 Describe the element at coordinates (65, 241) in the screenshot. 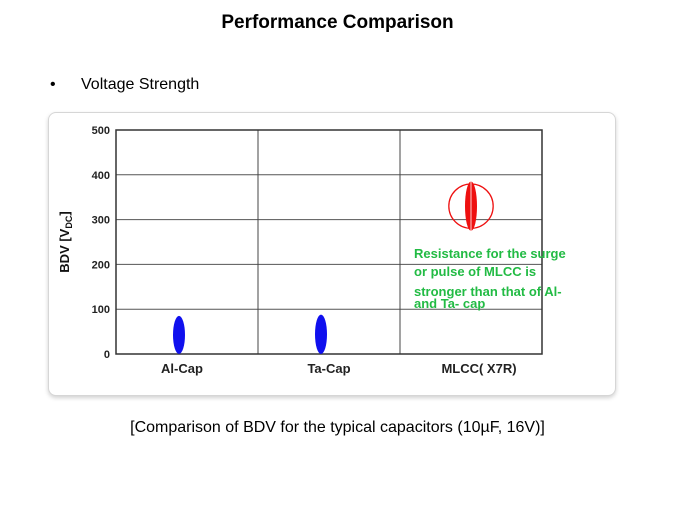

I see `y-axis-label: BDV [VDC]` at that location.